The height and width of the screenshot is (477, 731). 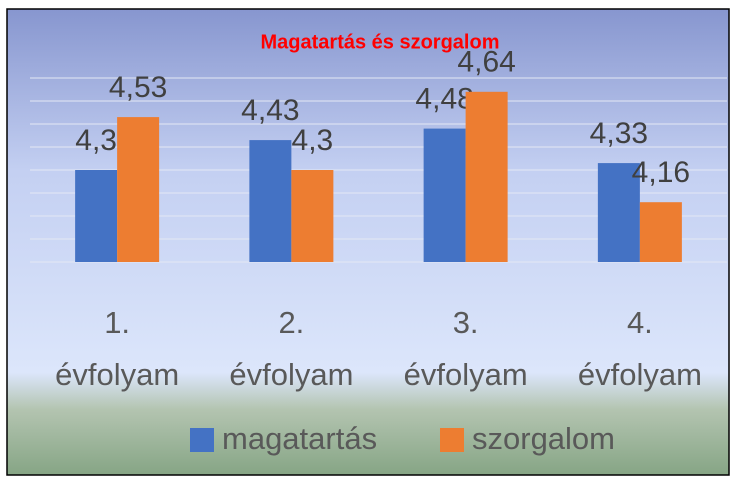 What do you see at coordinates (444, 99) in the screenshot?
I see `value-label: 4,48` at bounding box center [444, 99].